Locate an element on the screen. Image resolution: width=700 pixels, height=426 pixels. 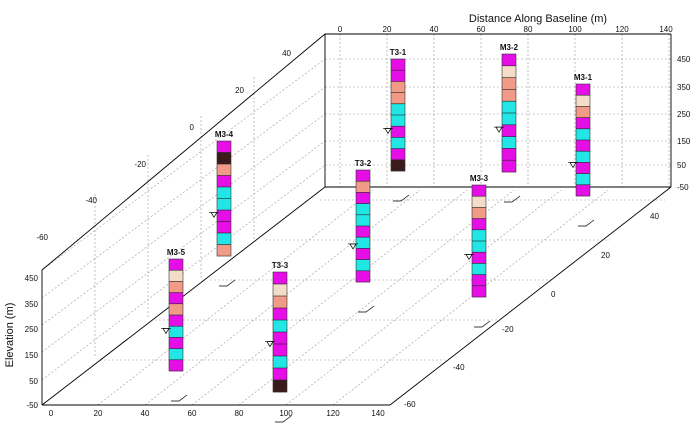
x-tick-bottom: 60 is located at coordinates (192, 413).